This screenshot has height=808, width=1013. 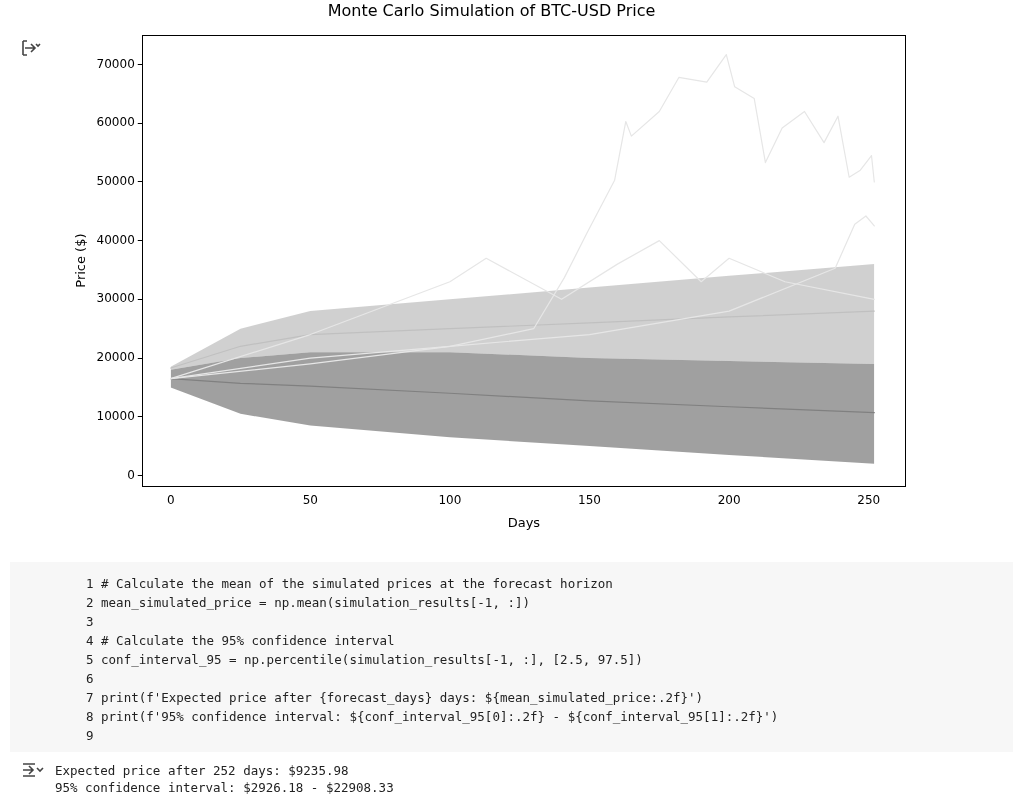 I want to click on x-tick-label: 200, so click(x=729, y=500).